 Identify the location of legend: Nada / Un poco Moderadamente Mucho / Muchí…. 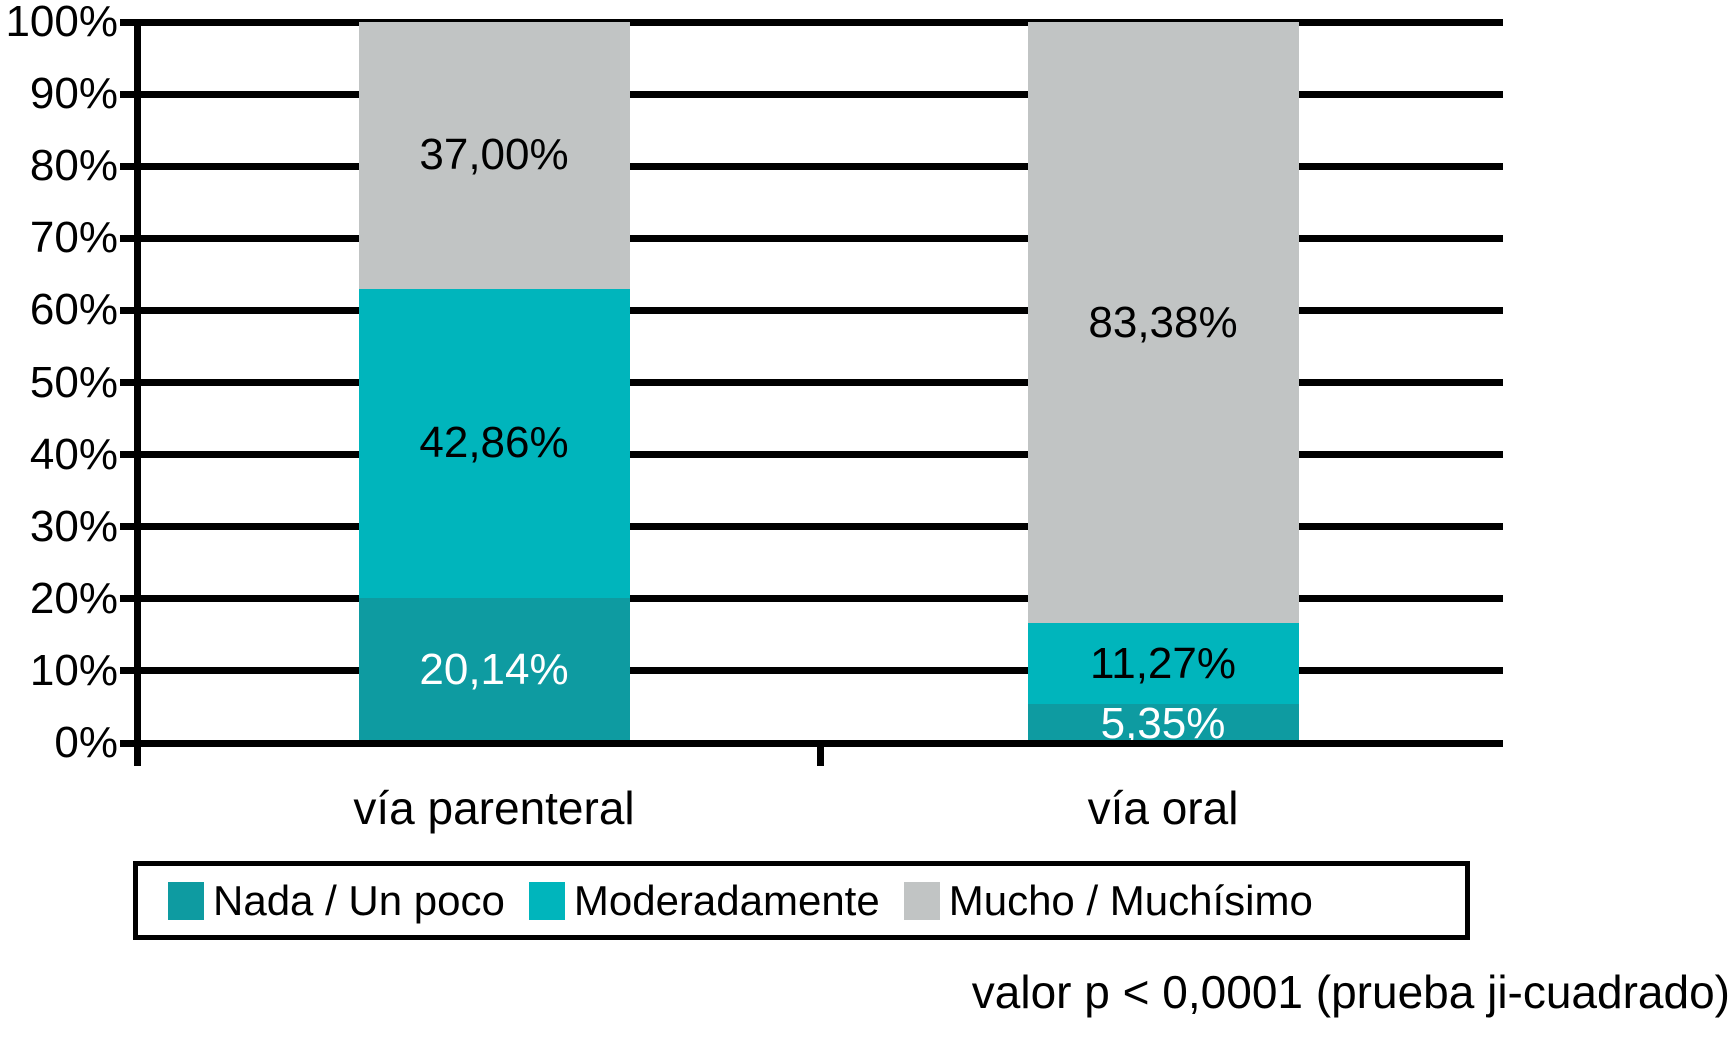
(801, 900).